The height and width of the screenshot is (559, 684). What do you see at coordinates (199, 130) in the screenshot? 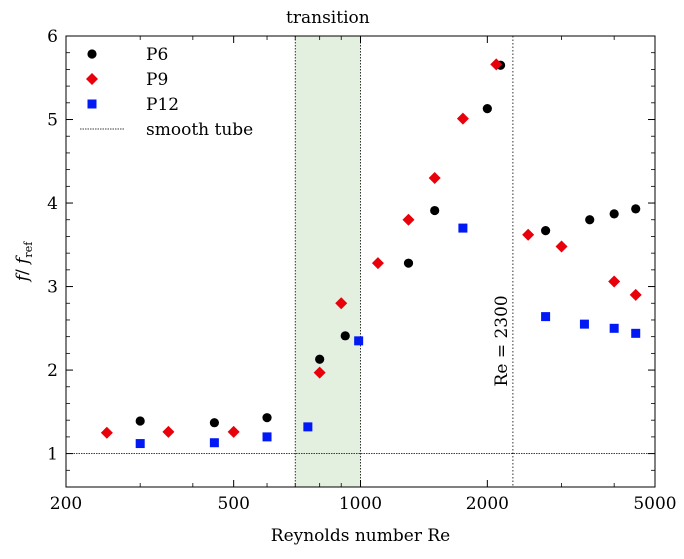
I see `legend-label-smooth-tube: smooth tube` at bounding box center [199, 130].